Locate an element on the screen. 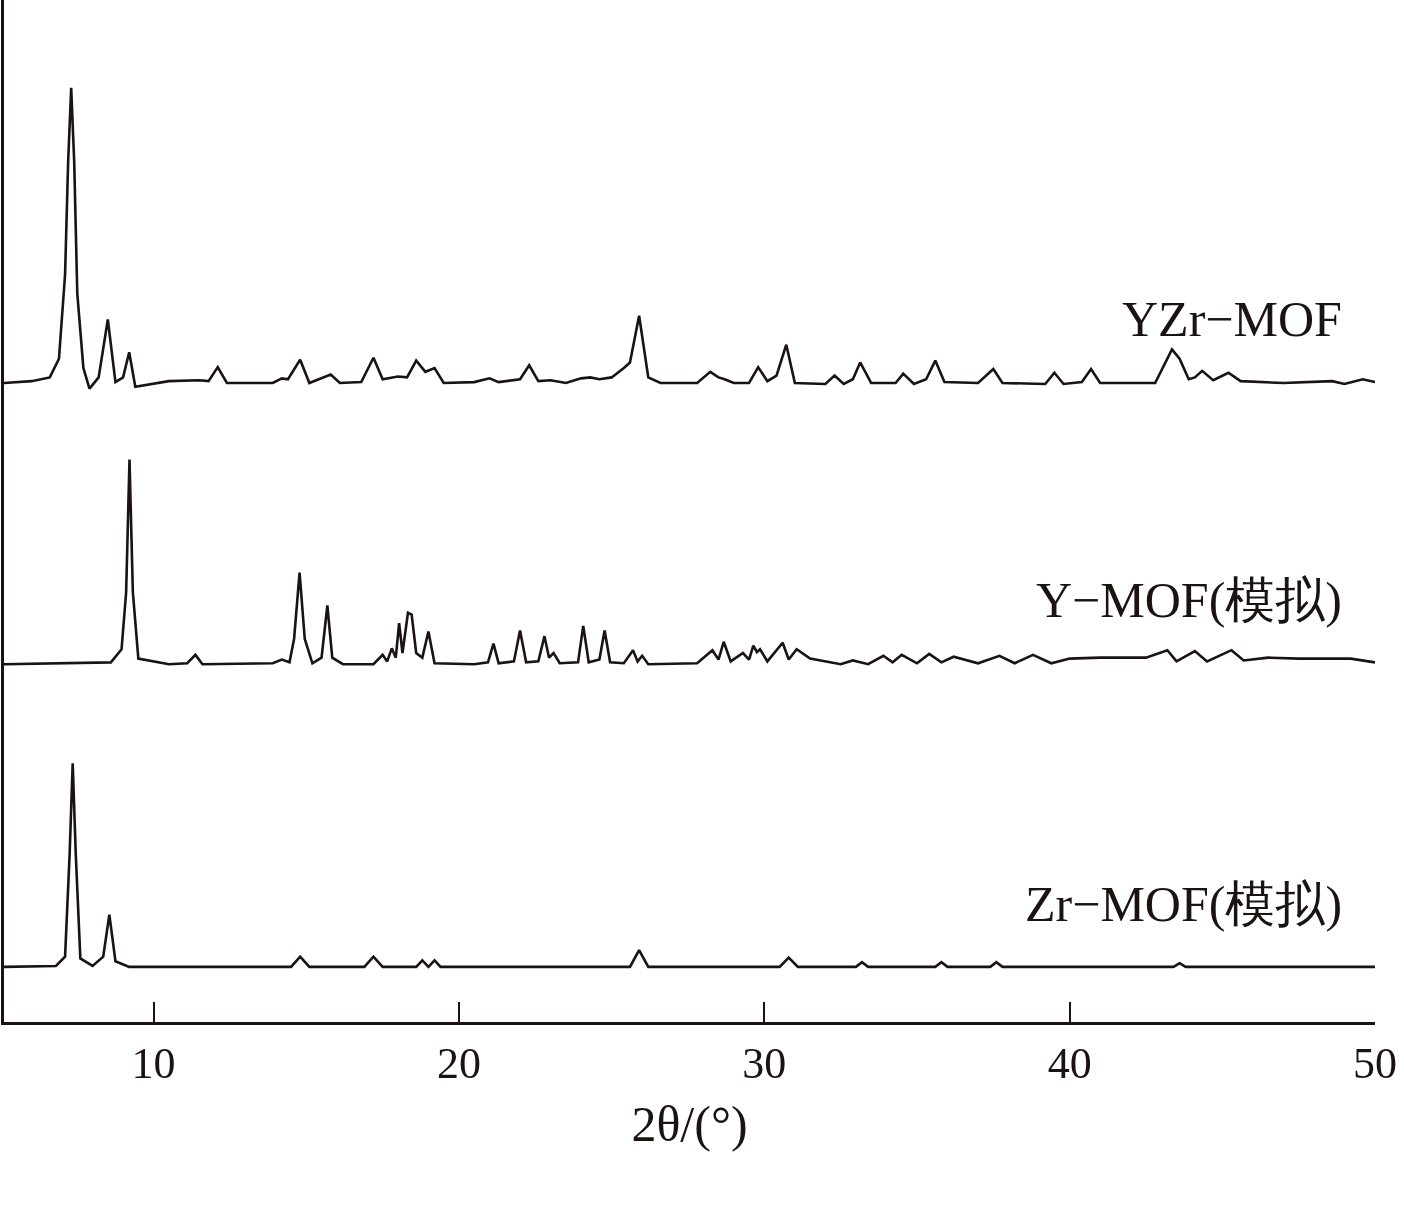 The image size is (1404, 1206). series-label: Zr−MOF(模拟) is located at coordinates (1184, 904).